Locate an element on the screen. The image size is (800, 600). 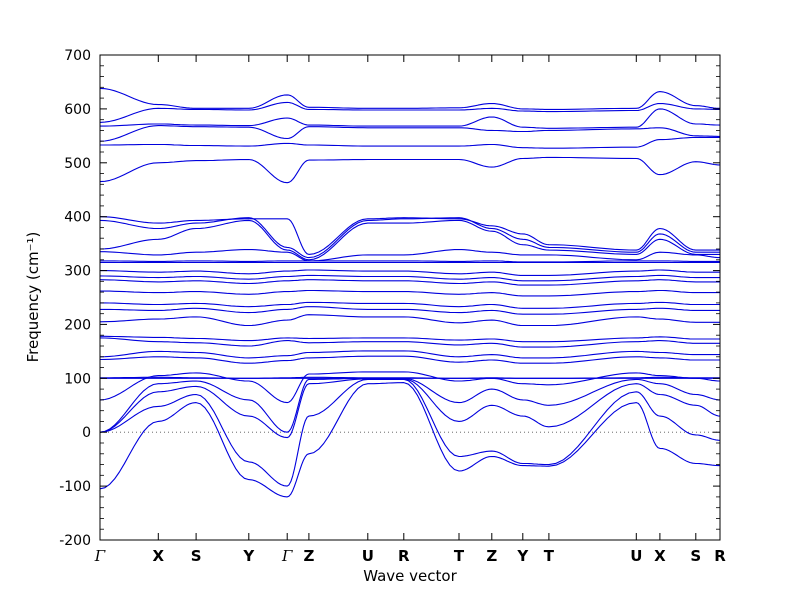
y-tick-label: 100 is located at coordinates (77, 379).